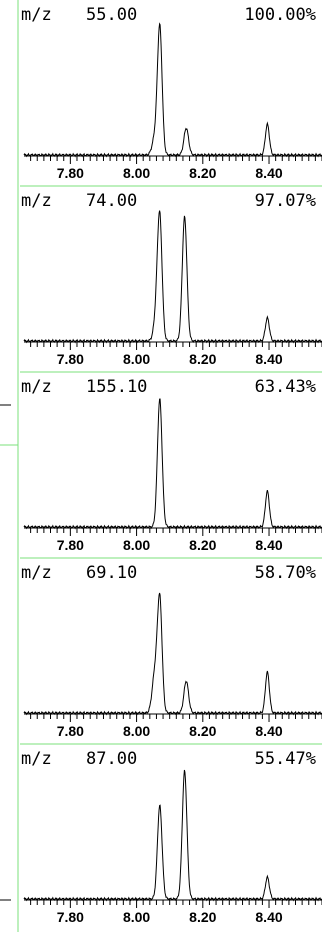 The height and width of the screenshot is (932, 322). What do you see at coordinates (116, 387) in the screenshot?
I see `mz-value: 155.10` at bounding box center [116, 387].